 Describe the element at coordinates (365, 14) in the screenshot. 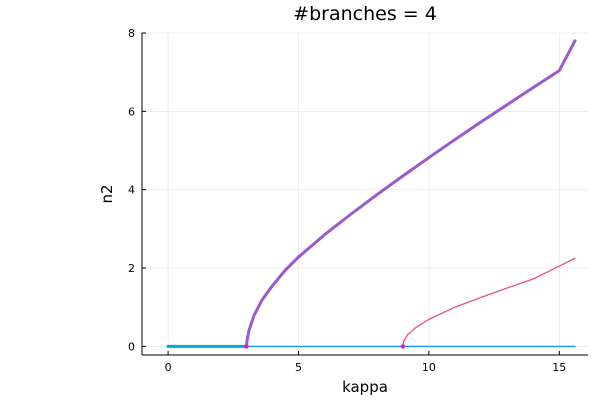

I see `chart-title: #branches = 4` at that location.